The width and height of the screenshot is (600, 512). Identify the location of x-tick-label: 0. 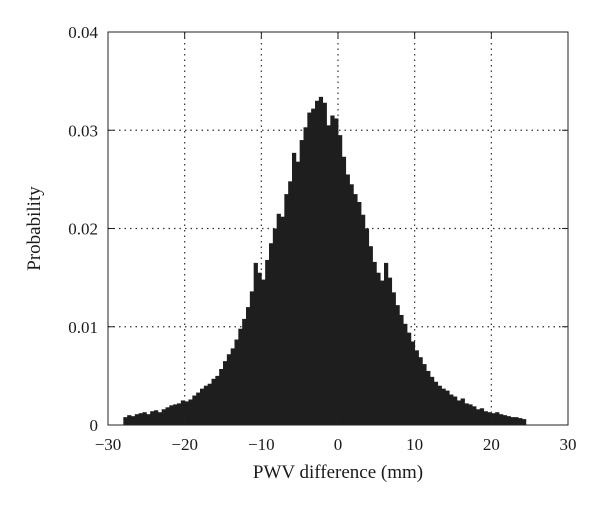
(338, 444).